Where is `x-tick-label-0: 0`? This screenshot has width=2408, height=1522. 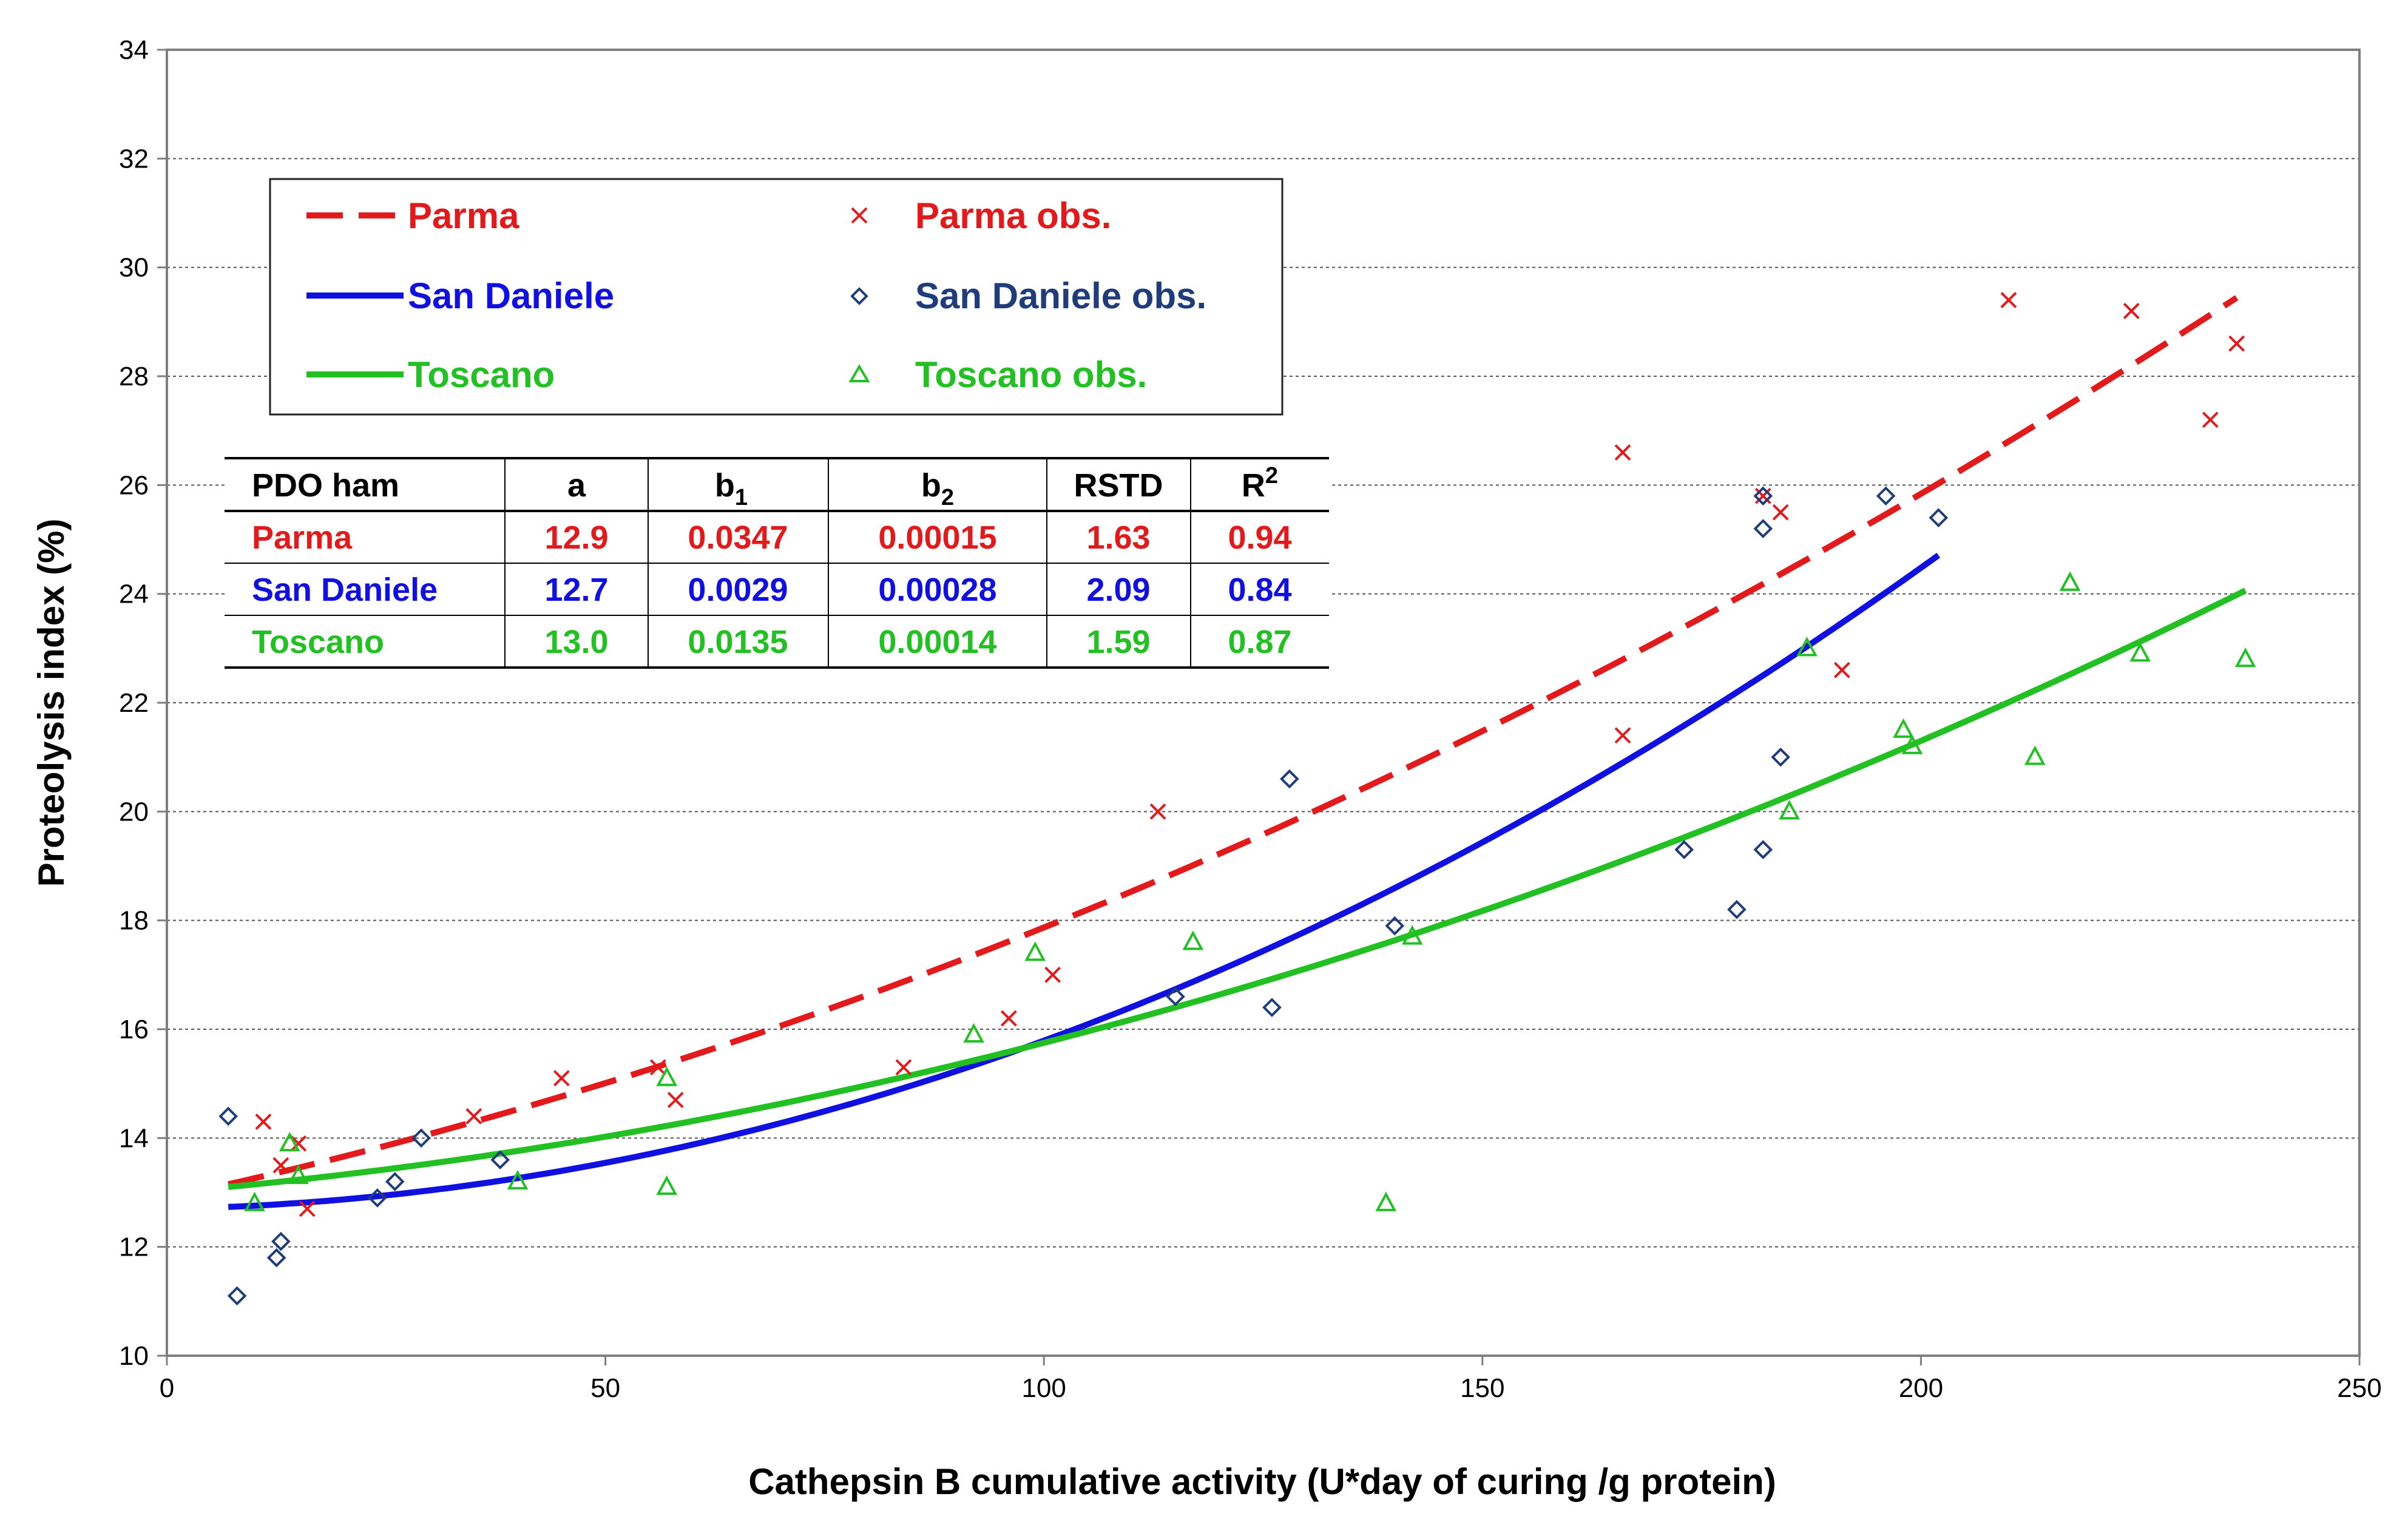 x-tick-label-0: 0 is located at coordinates (167, 1388).